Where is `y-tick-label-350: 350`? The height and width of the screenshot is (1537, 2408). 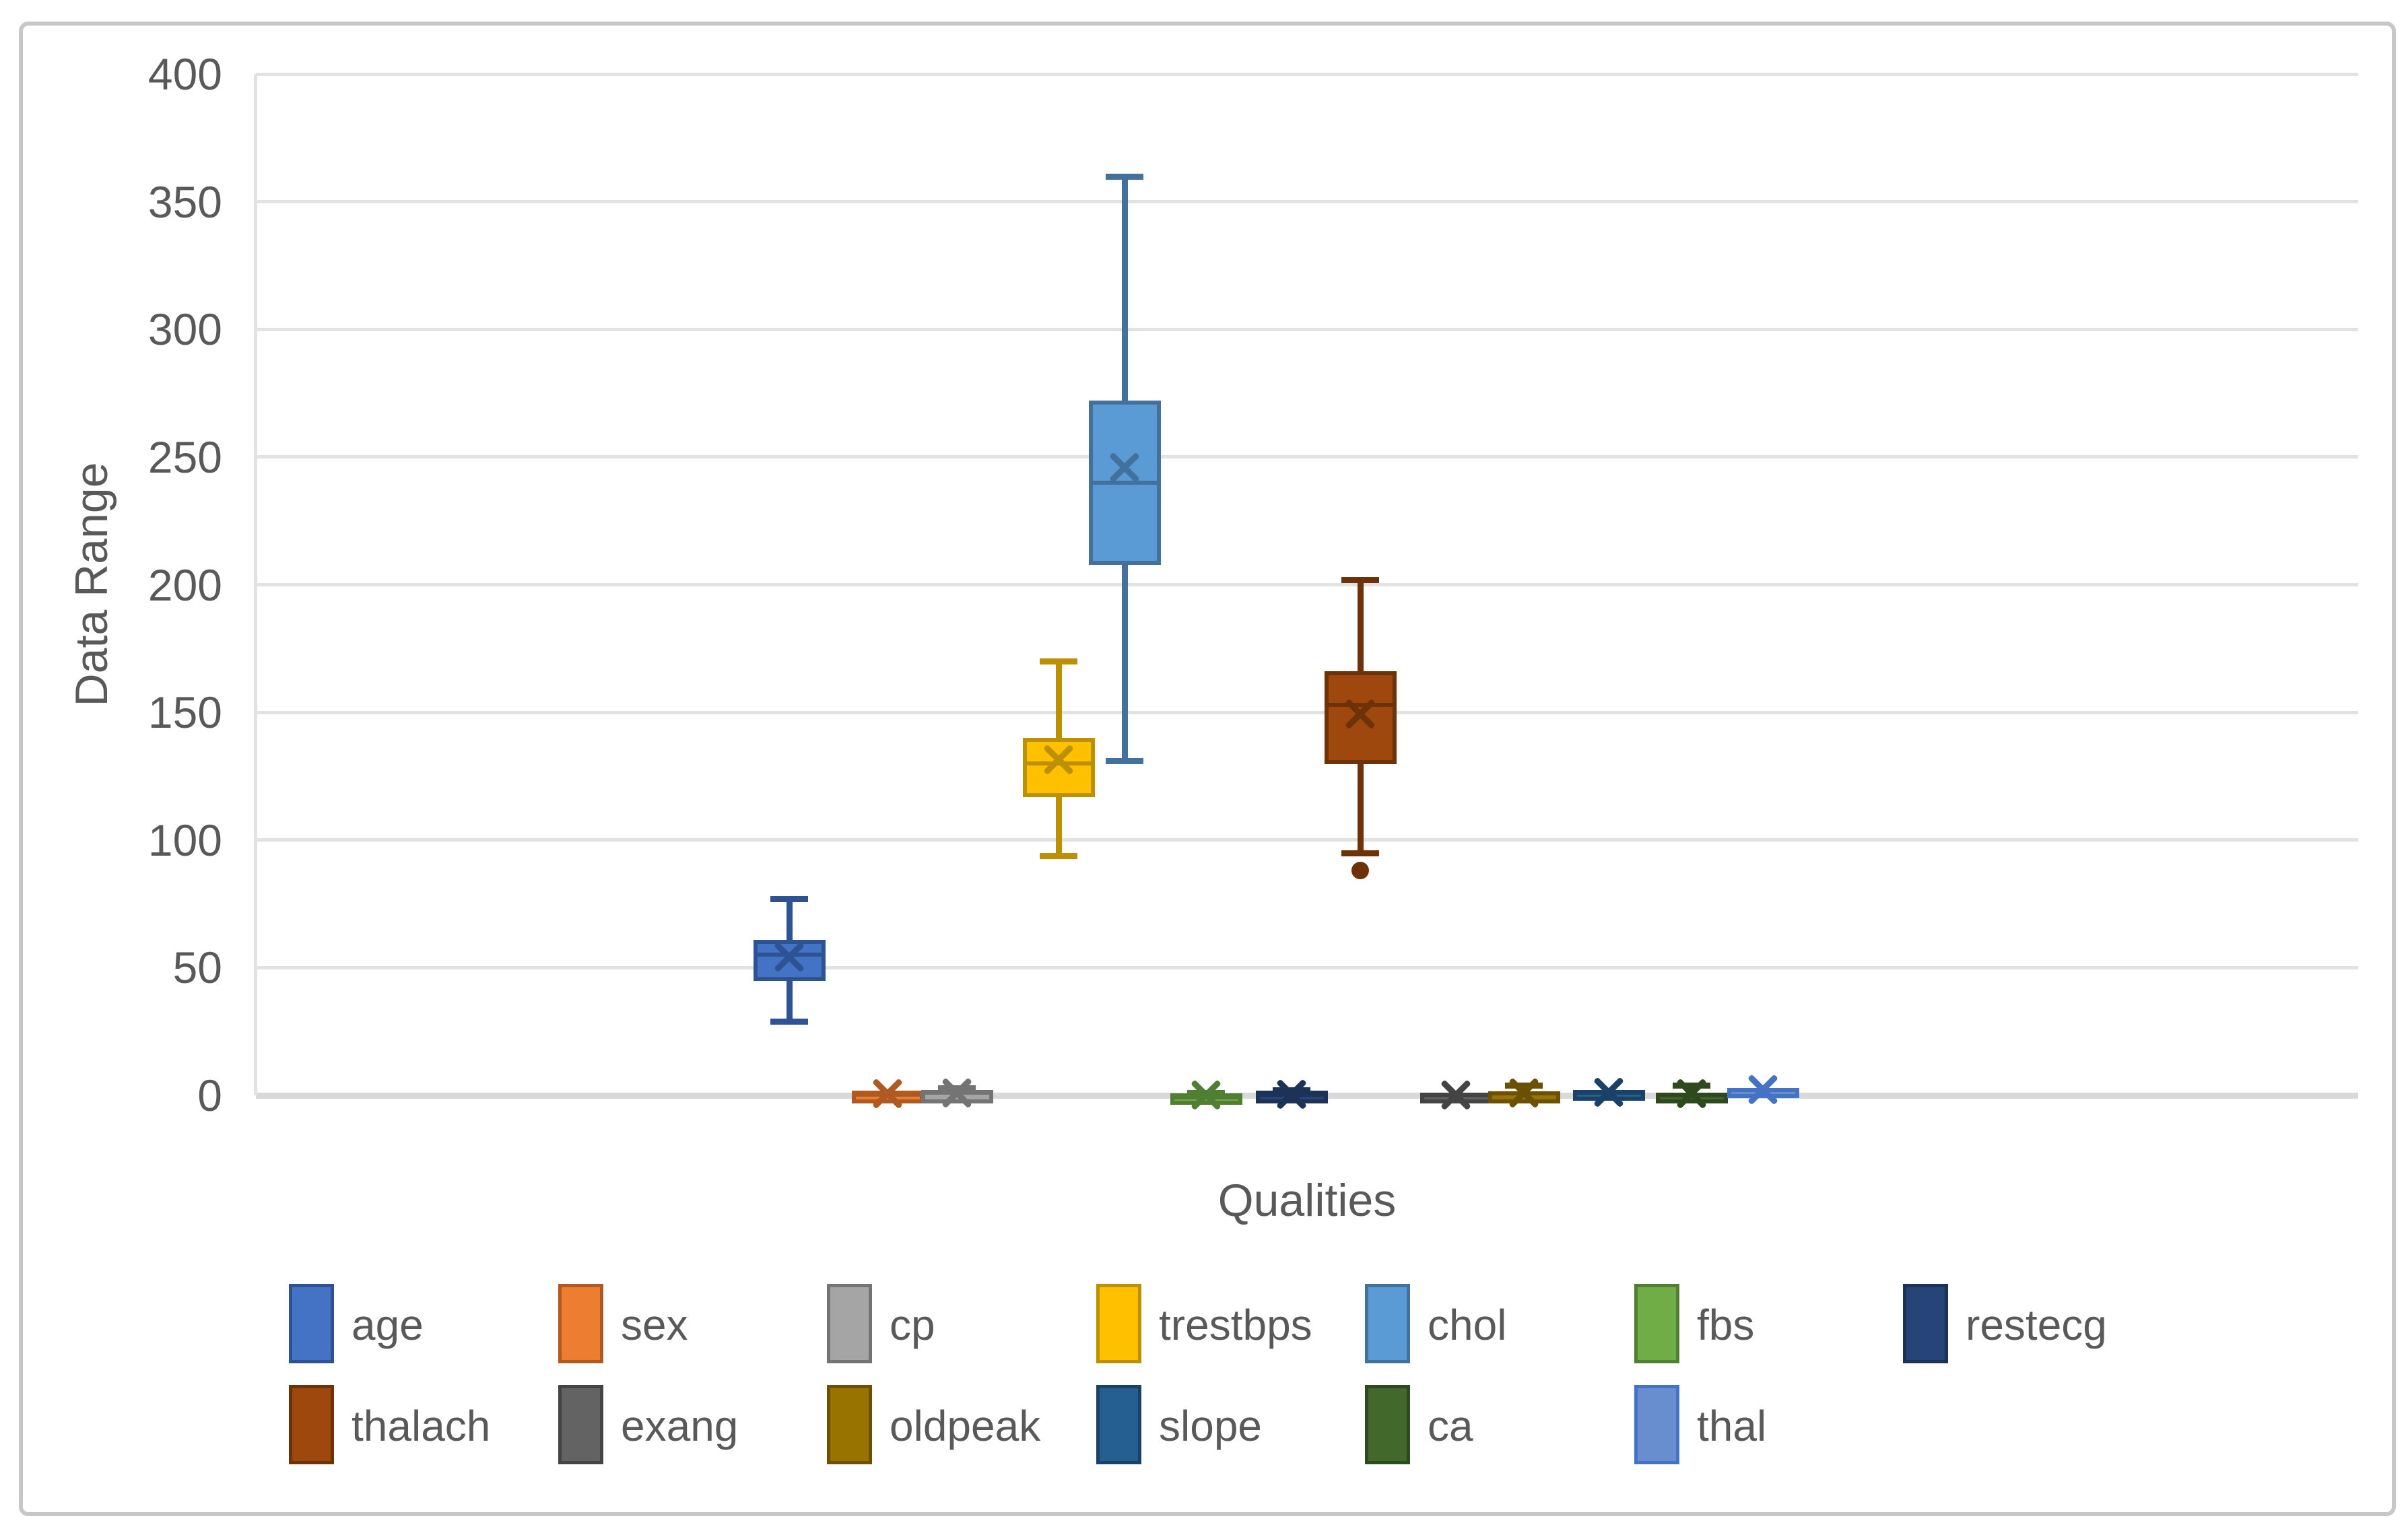 y-tick-label-350: 350 is located at coordinates (184, 202).